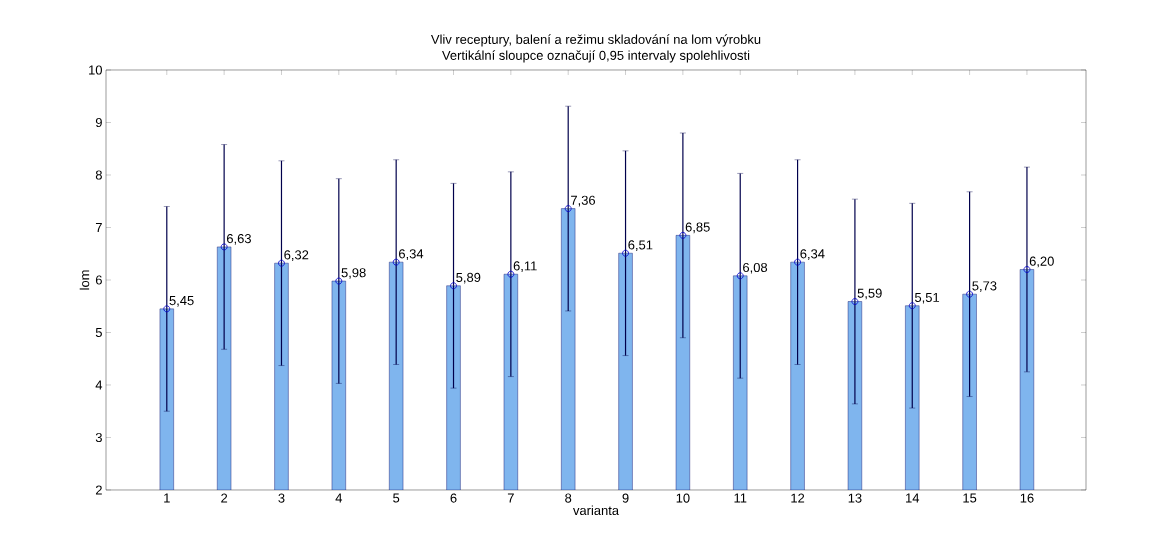 The width and height of the screenshot is (1160, 542). Describe the element at coordinates (99, 385) in the screenshot. I see `y-tick-label: 4` at that location.